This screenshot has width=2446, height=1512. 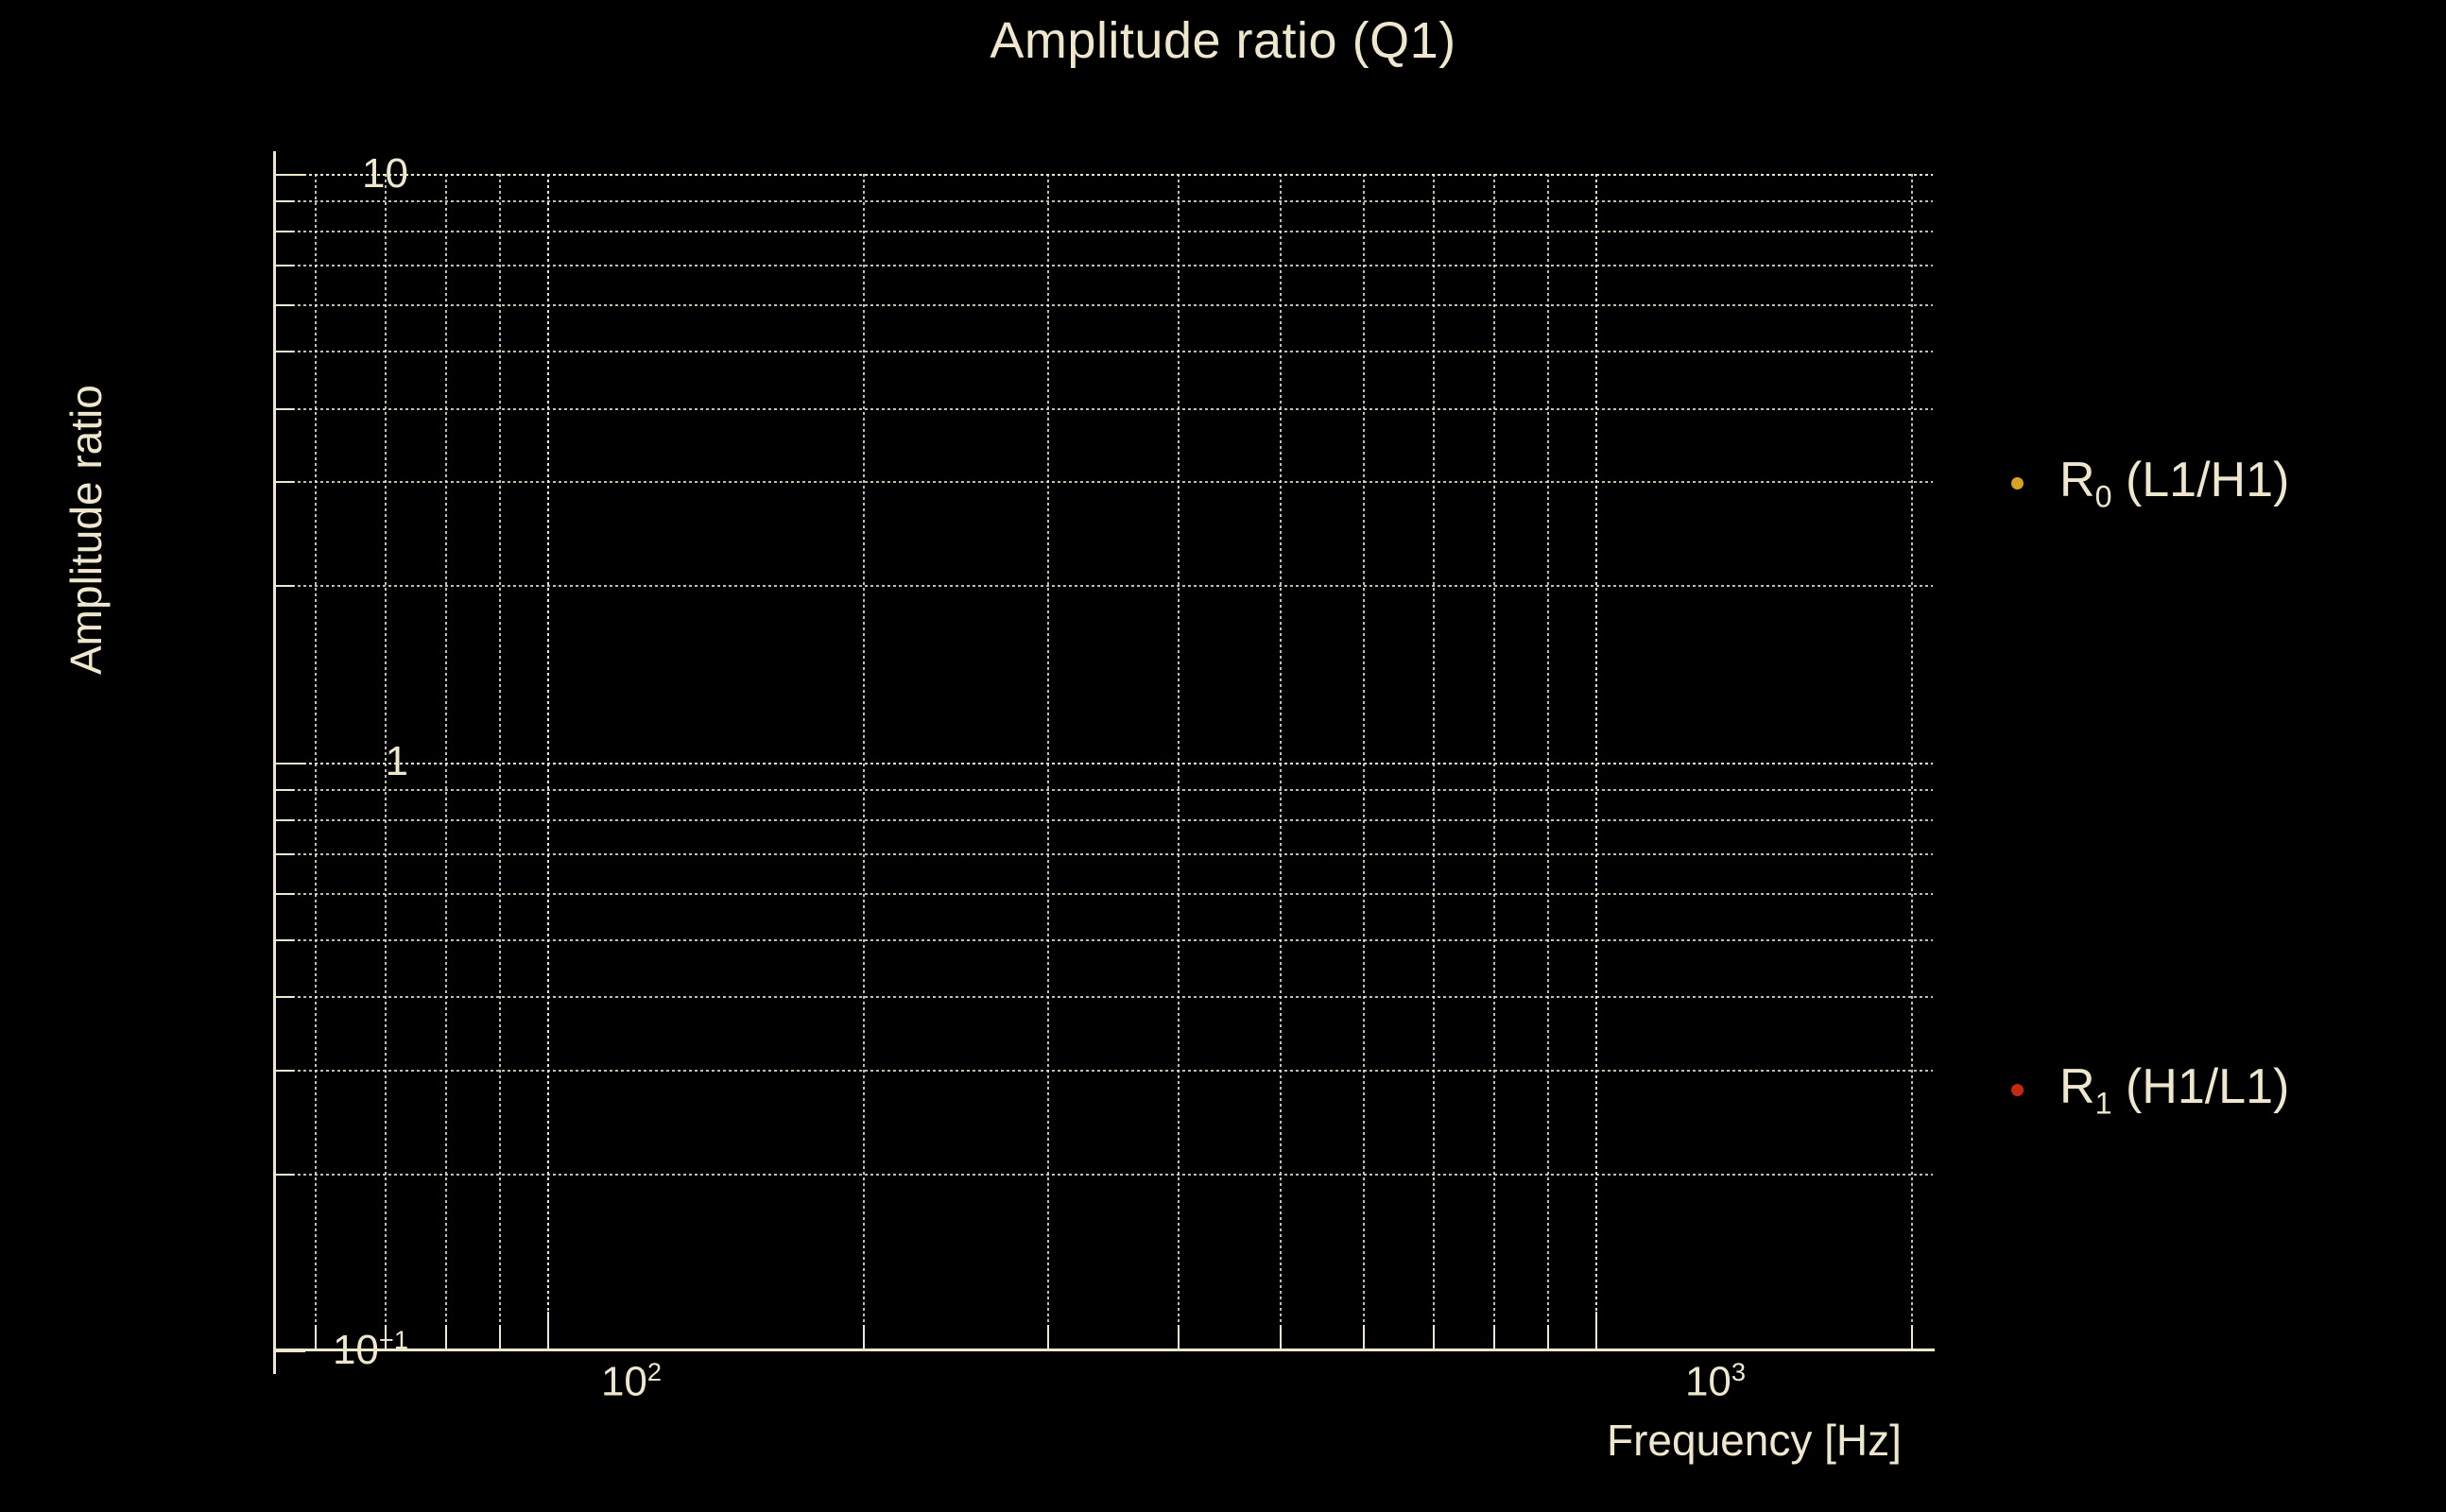 I want to click on legend-entry: R1 (H1/L1), so click(x=2141, y=1090).